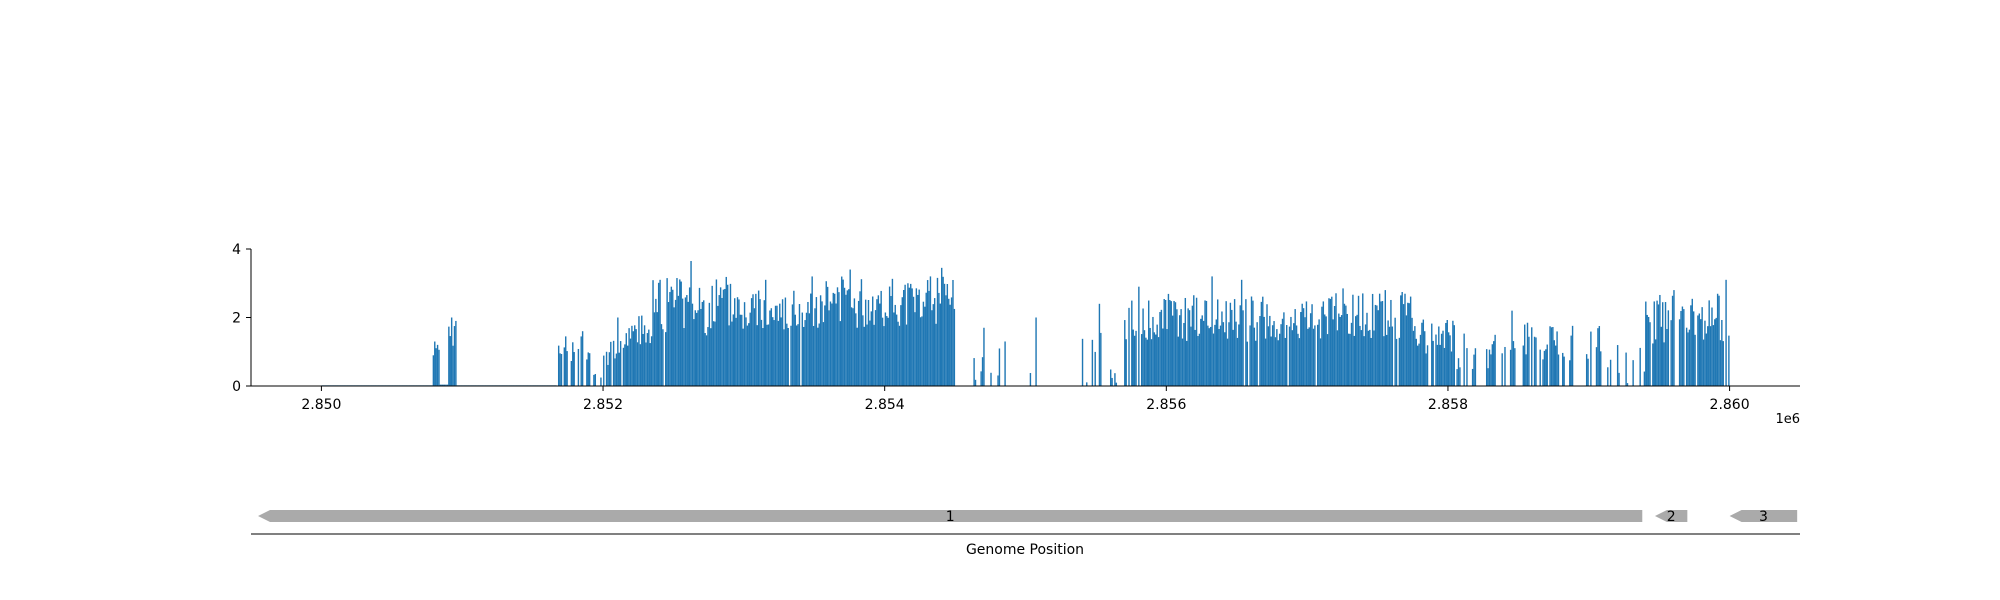 Image resolution: width=2000 pixels, height=600 pixels. What do you see at coordinates (1730, 405) in the screenshot?
I see `x-tick-label: 2.860` at bounding box center [1730, 405].